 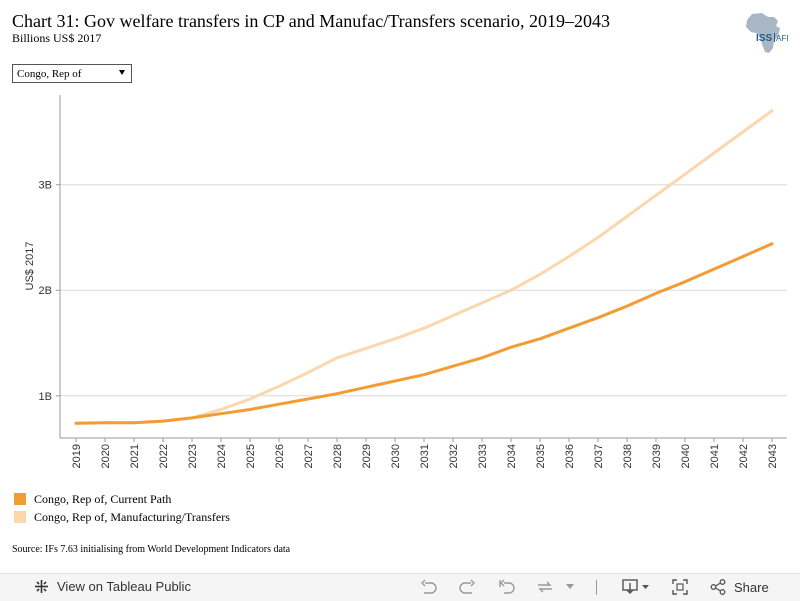 What do you see at coordinates (570, 456) in the screenshot?
I see `x-tick-label: 2036` at bounding box center [570, 456].